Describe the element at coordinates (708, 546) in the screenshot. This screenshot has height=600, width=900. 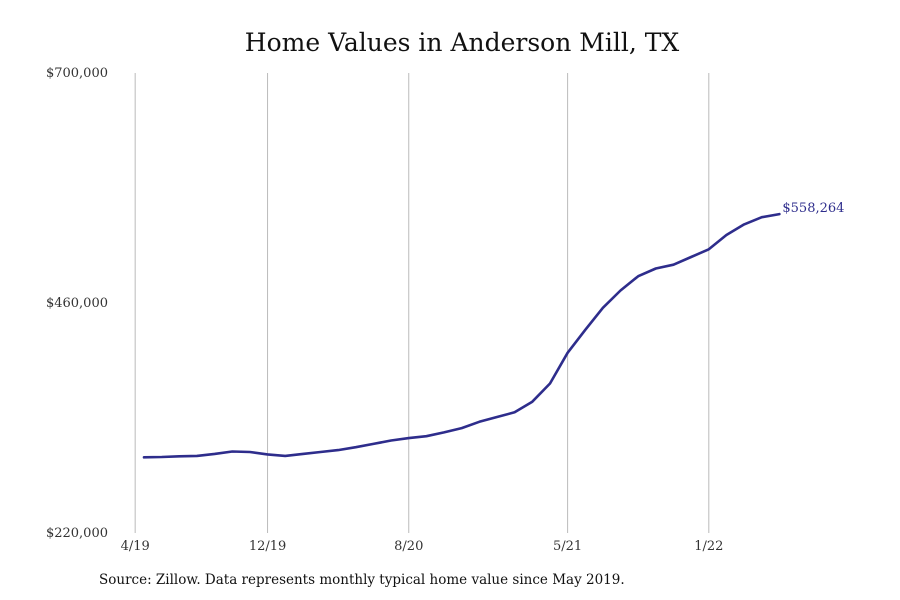
I see `x-tick-label: 1/22` at that location.